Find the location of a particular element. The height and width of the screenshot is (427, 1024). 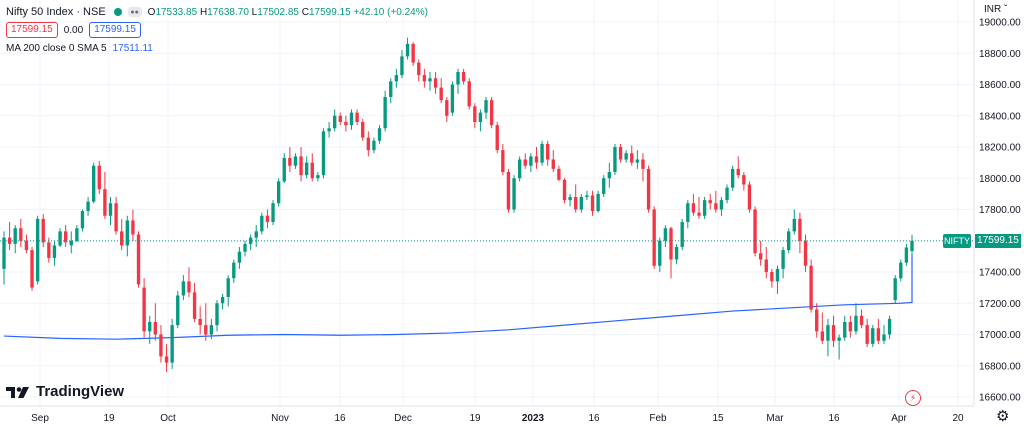

time-tick-label: Apr is located at coordinates (899, 418).